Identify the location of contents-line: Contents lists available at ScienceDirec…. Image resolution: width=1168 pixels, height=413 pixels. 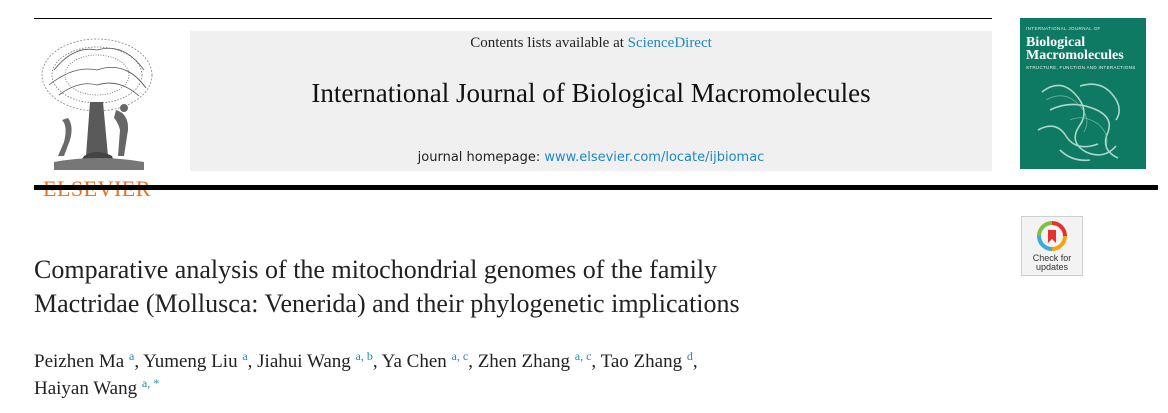
(591, 43).